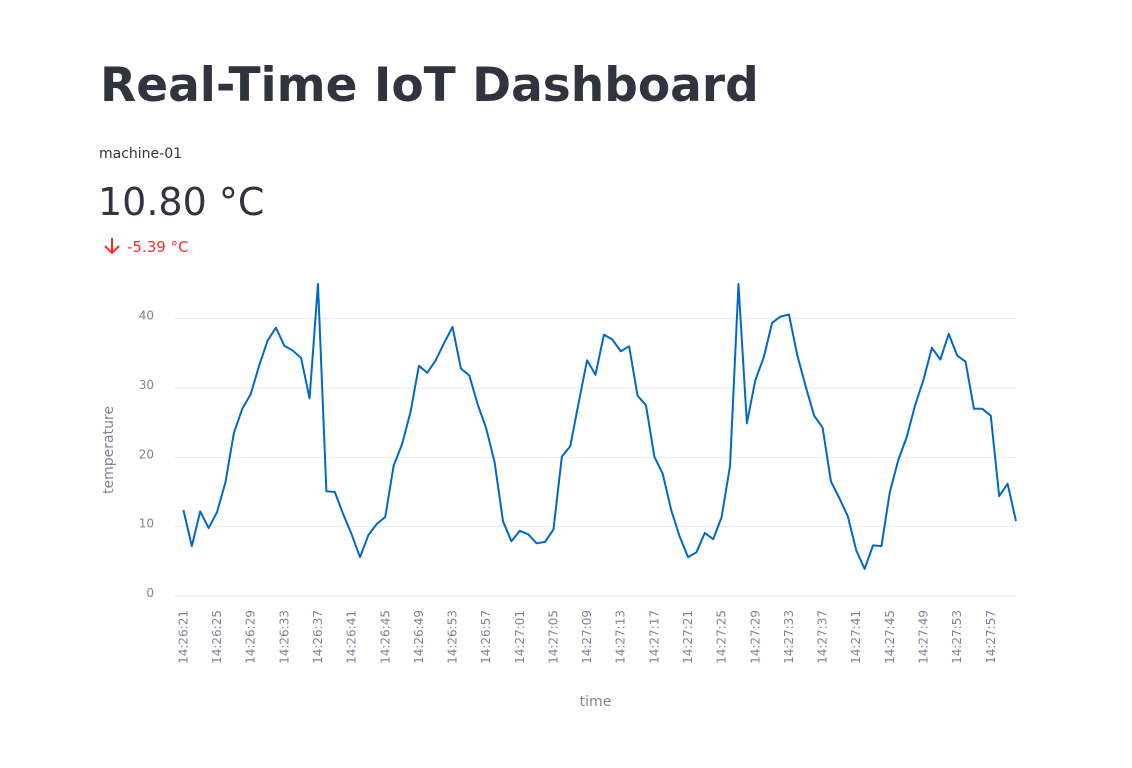 The height and width of the screenshot is (768, 1132). I want to click on x-tick-label: 14:27:37, so click(823, 637).